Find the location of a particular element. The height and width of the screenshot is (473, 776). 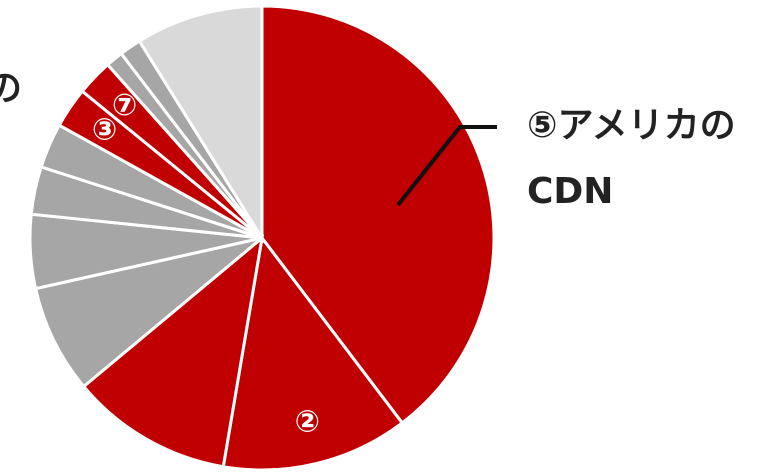

slice-label: ③ is located at coordinates (104, 130).